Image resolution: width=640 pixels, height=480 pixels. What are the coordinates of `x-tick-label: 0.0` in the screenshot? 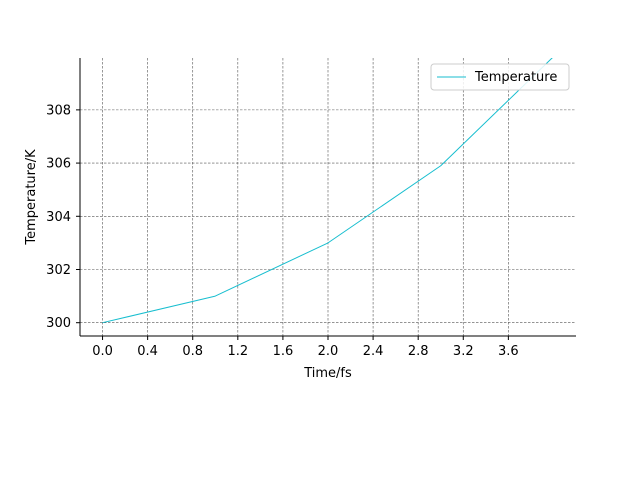 It's located at (102, 351).